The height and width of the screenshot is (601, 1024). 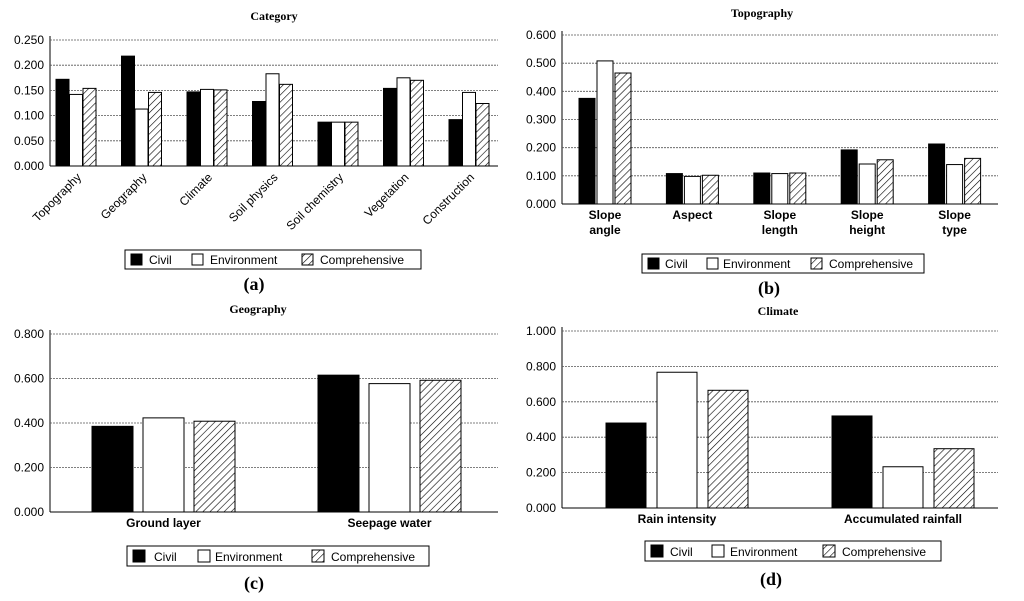 What do you see at coordinates (29, 141) in the screenshot?
I see `y-tick-label: 0.050` at bounding box center [29, 141].